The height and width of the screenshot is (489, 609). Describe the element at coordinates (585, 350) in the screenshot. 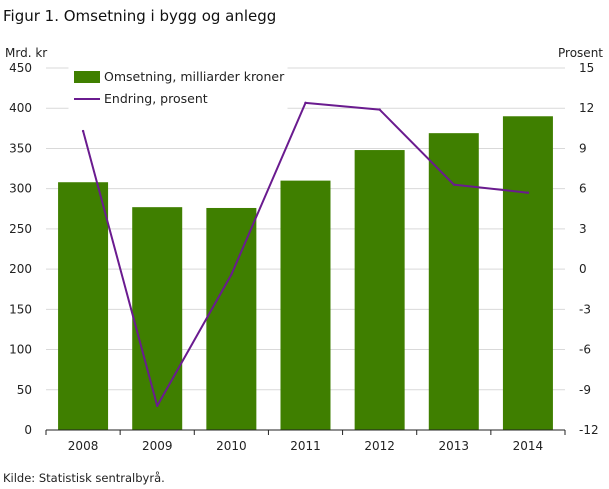

I see `y-right-tick-label: -6` at that location.